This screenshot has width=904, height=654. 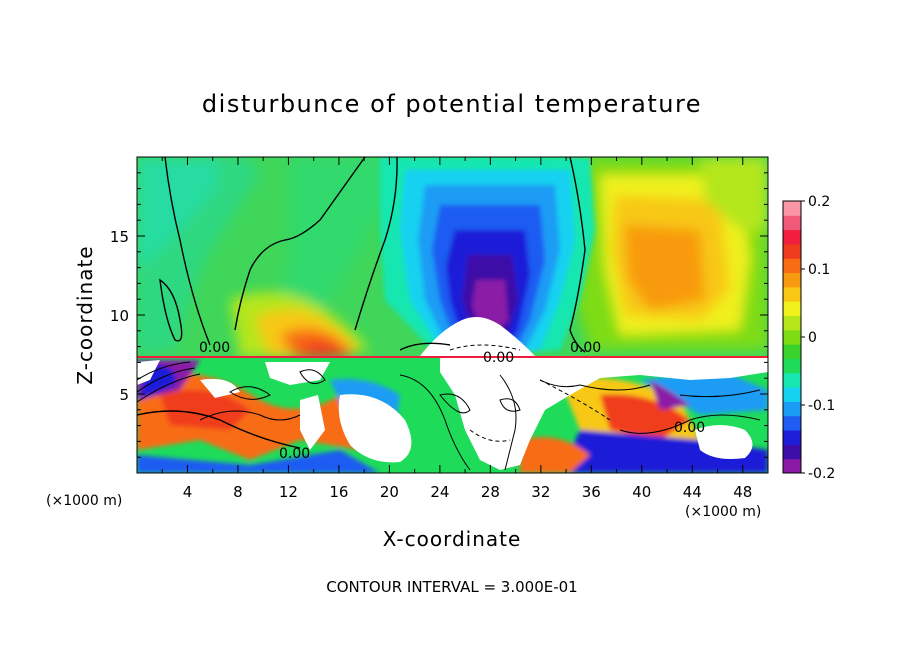 What do you see at coordinates (84, 501) in the screenshot?
I see `x-unit-left: (×1000 m)` at bounding box center [84, 501].